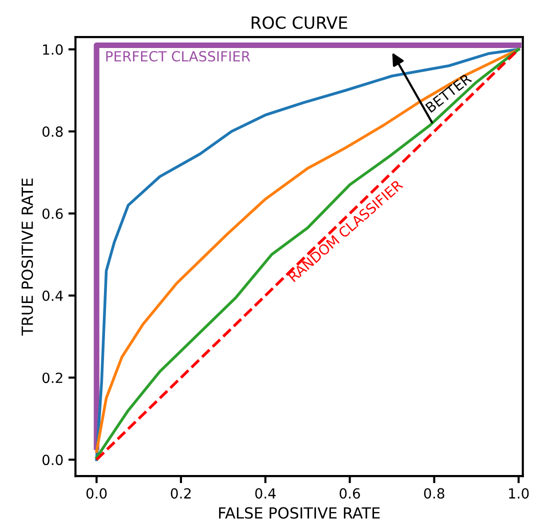  Describe the element at coordinates (300, 22) in the screenshot. I see `chart-title: ROC CURVE` at that location.